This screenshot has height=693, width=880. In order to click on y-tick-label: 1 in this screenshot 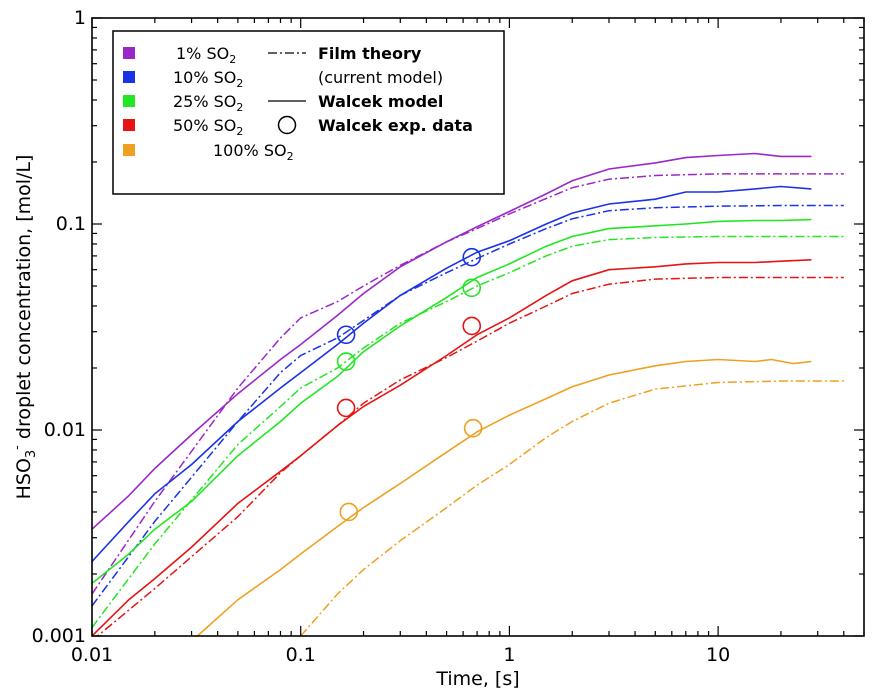, I will do `click(80, 18)`.